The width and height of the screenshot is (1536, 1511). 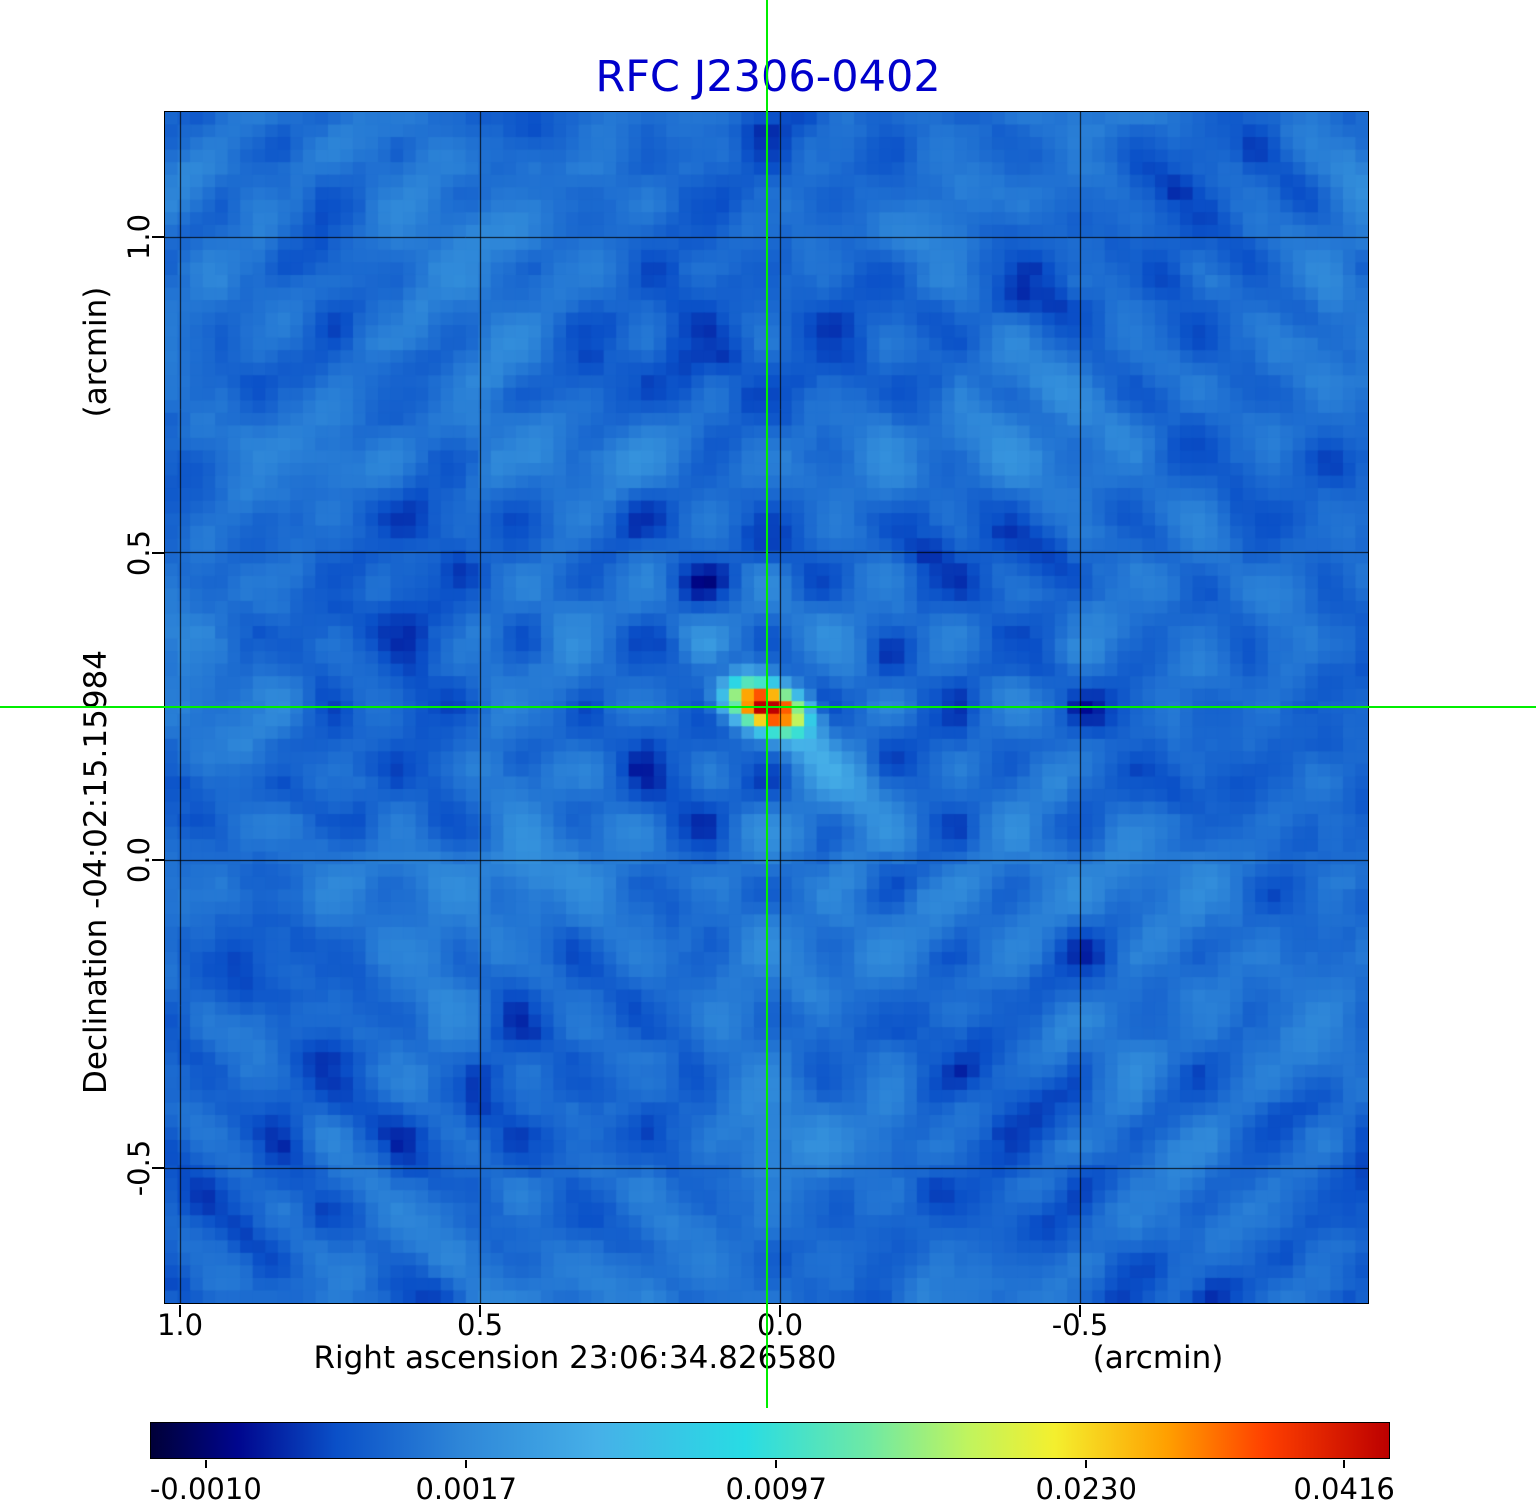 What do you see at coordinates (139, 1168) in the screenshot?
I see `y-tick-label: -0.5` at bounding box center [139, 1168].